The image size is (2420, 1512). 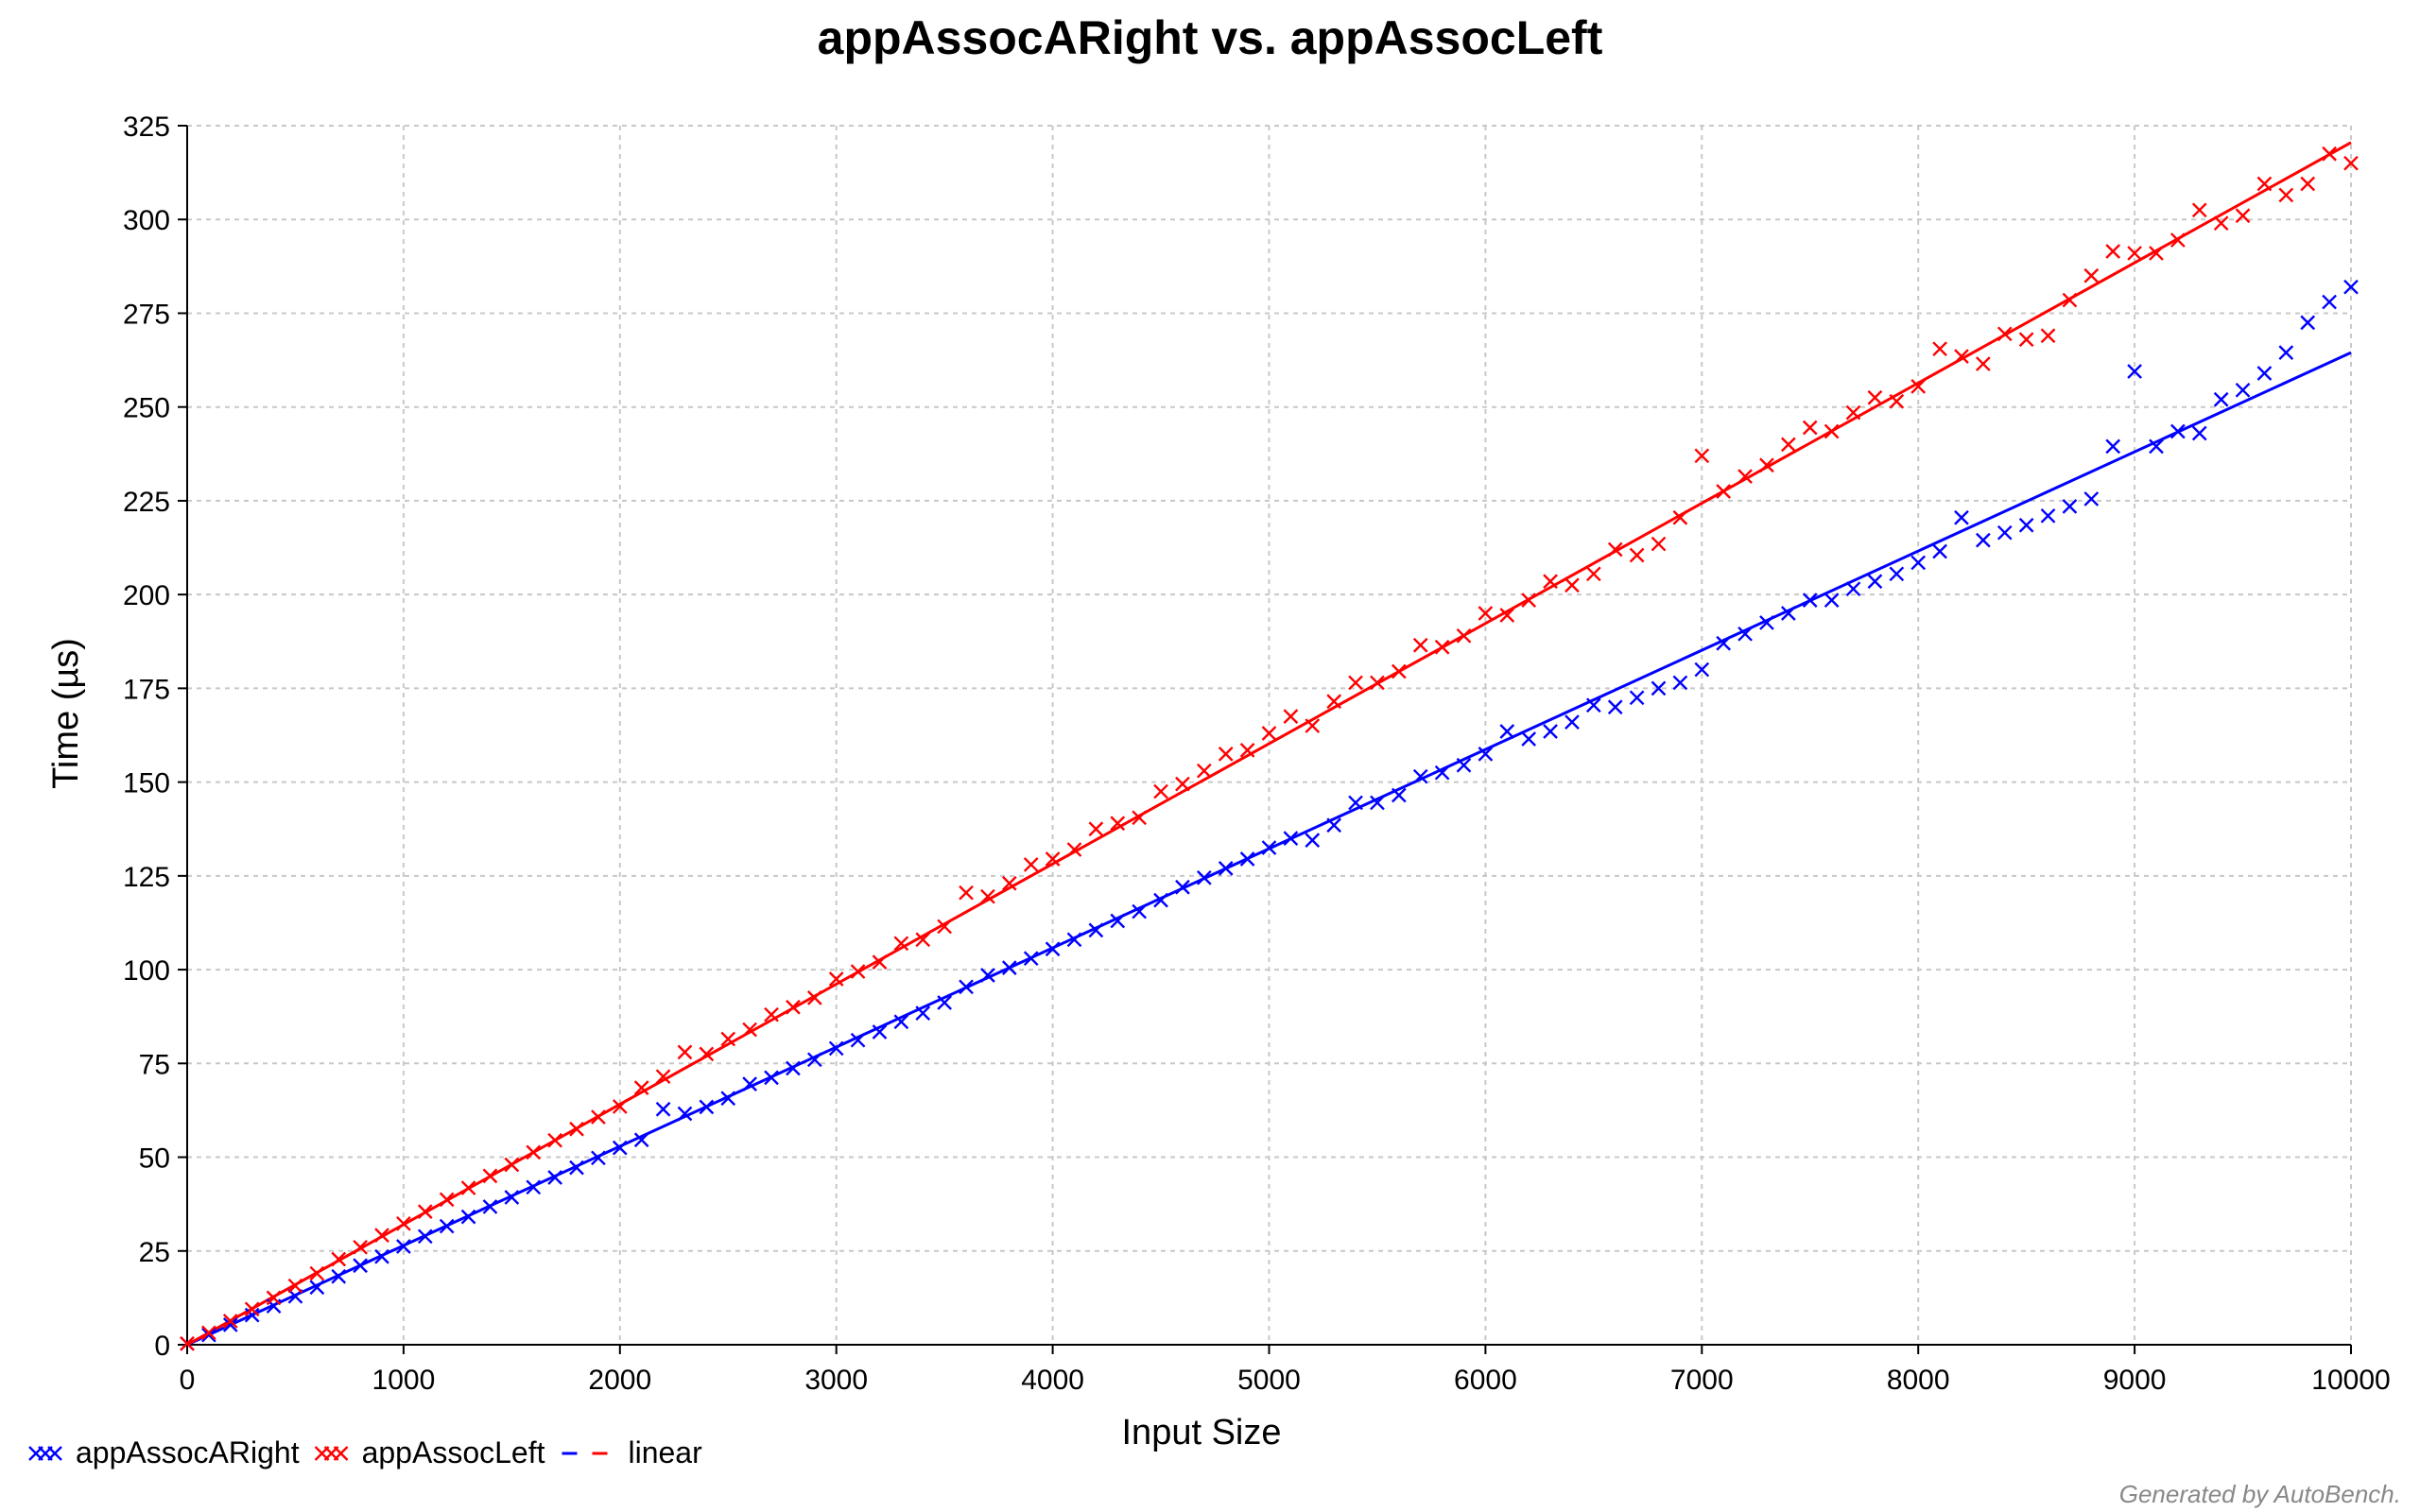 What do you see at coordinates (188, 1380) in the screenshot?
I see `x-tick-label: 0` at bounding box center [188, 1380].